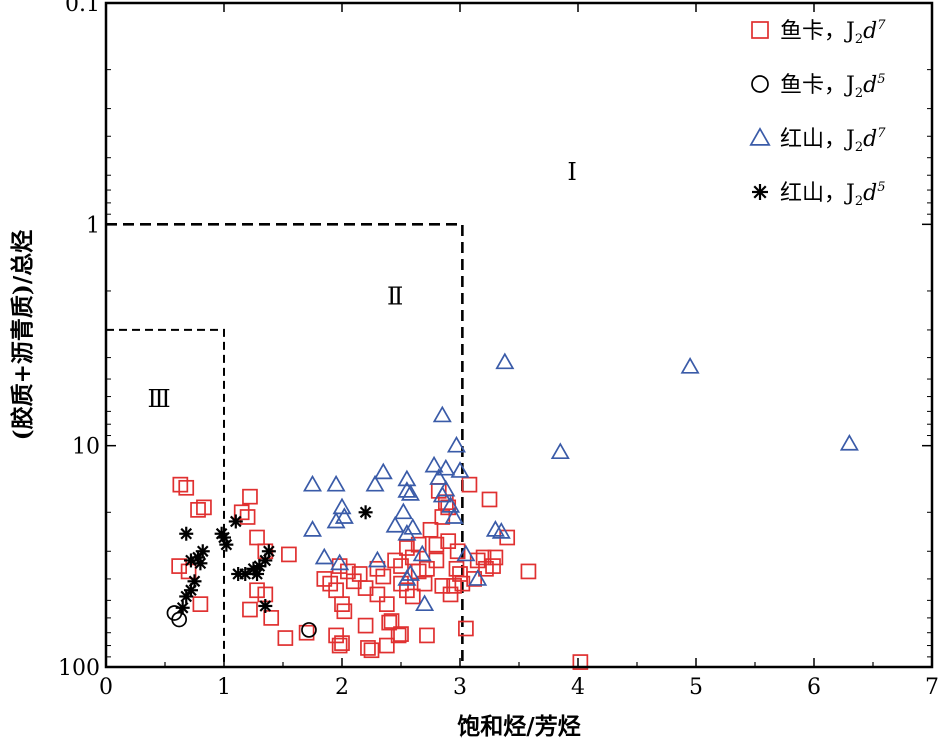 The height and width of the screenshot is (741, 938). I want to click on series-circle, so click(241, 621).